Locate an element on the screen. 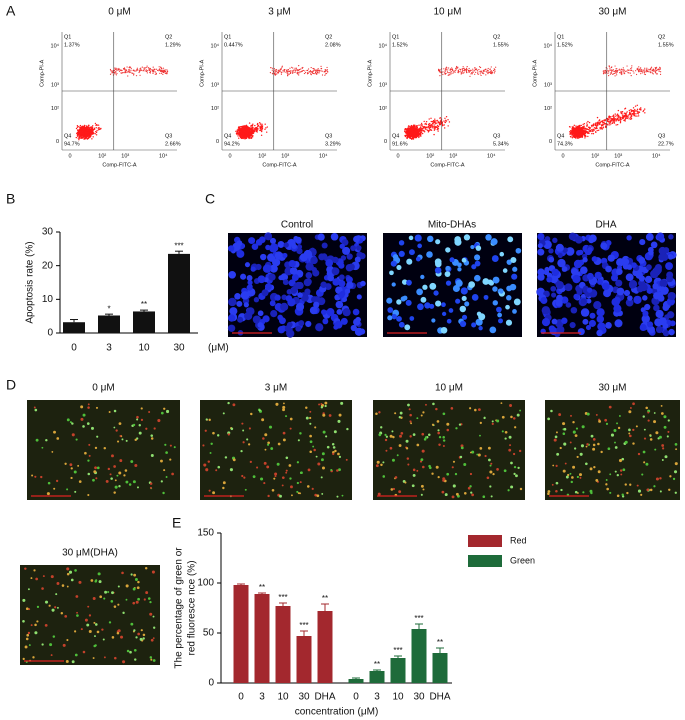 The height and width of the screenshot is (720, 685). quadrant-label: Q4 is located at coordinates (227, 136).